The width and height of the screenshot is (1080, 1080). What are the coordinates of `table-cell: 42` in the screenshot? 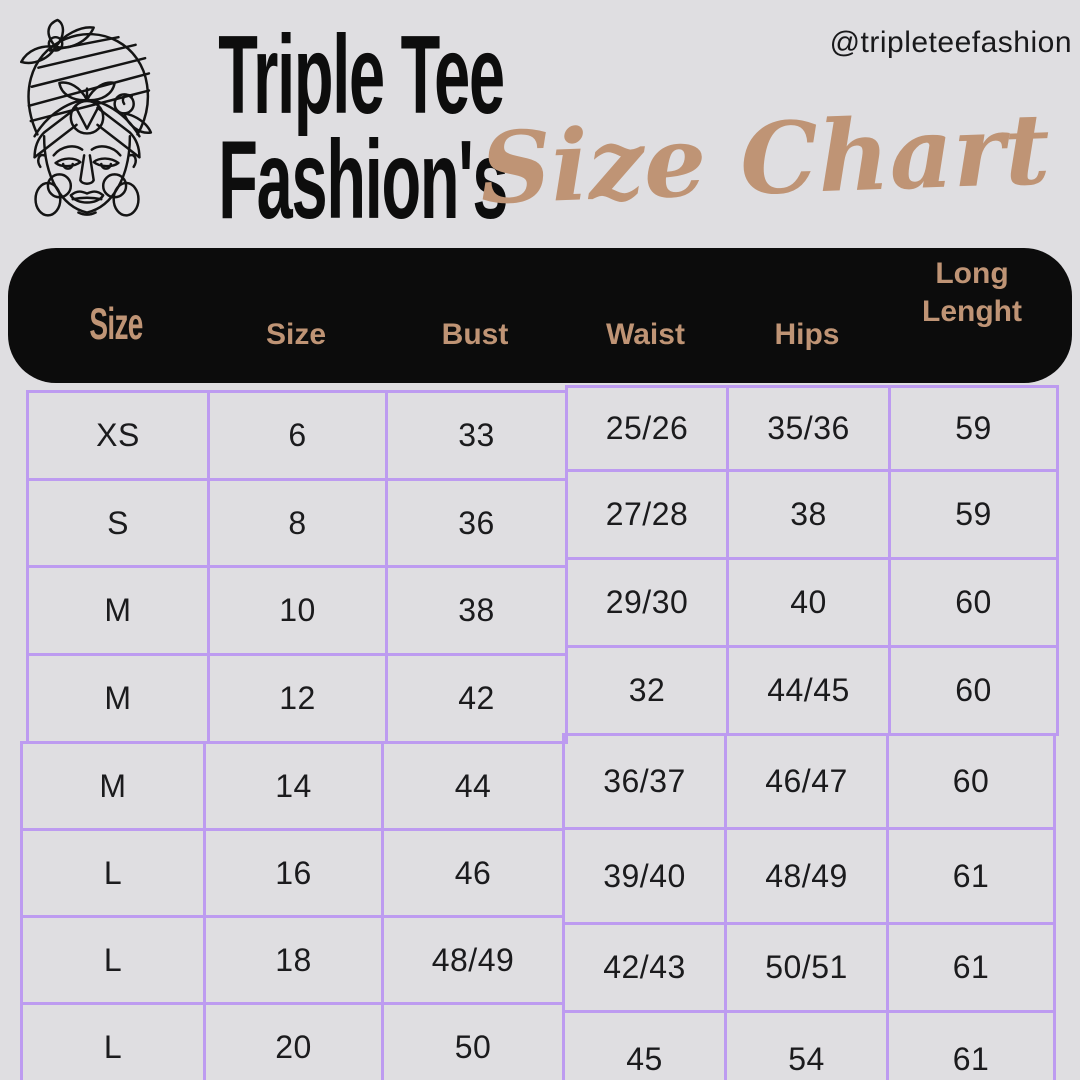 It's located at (478, 700).